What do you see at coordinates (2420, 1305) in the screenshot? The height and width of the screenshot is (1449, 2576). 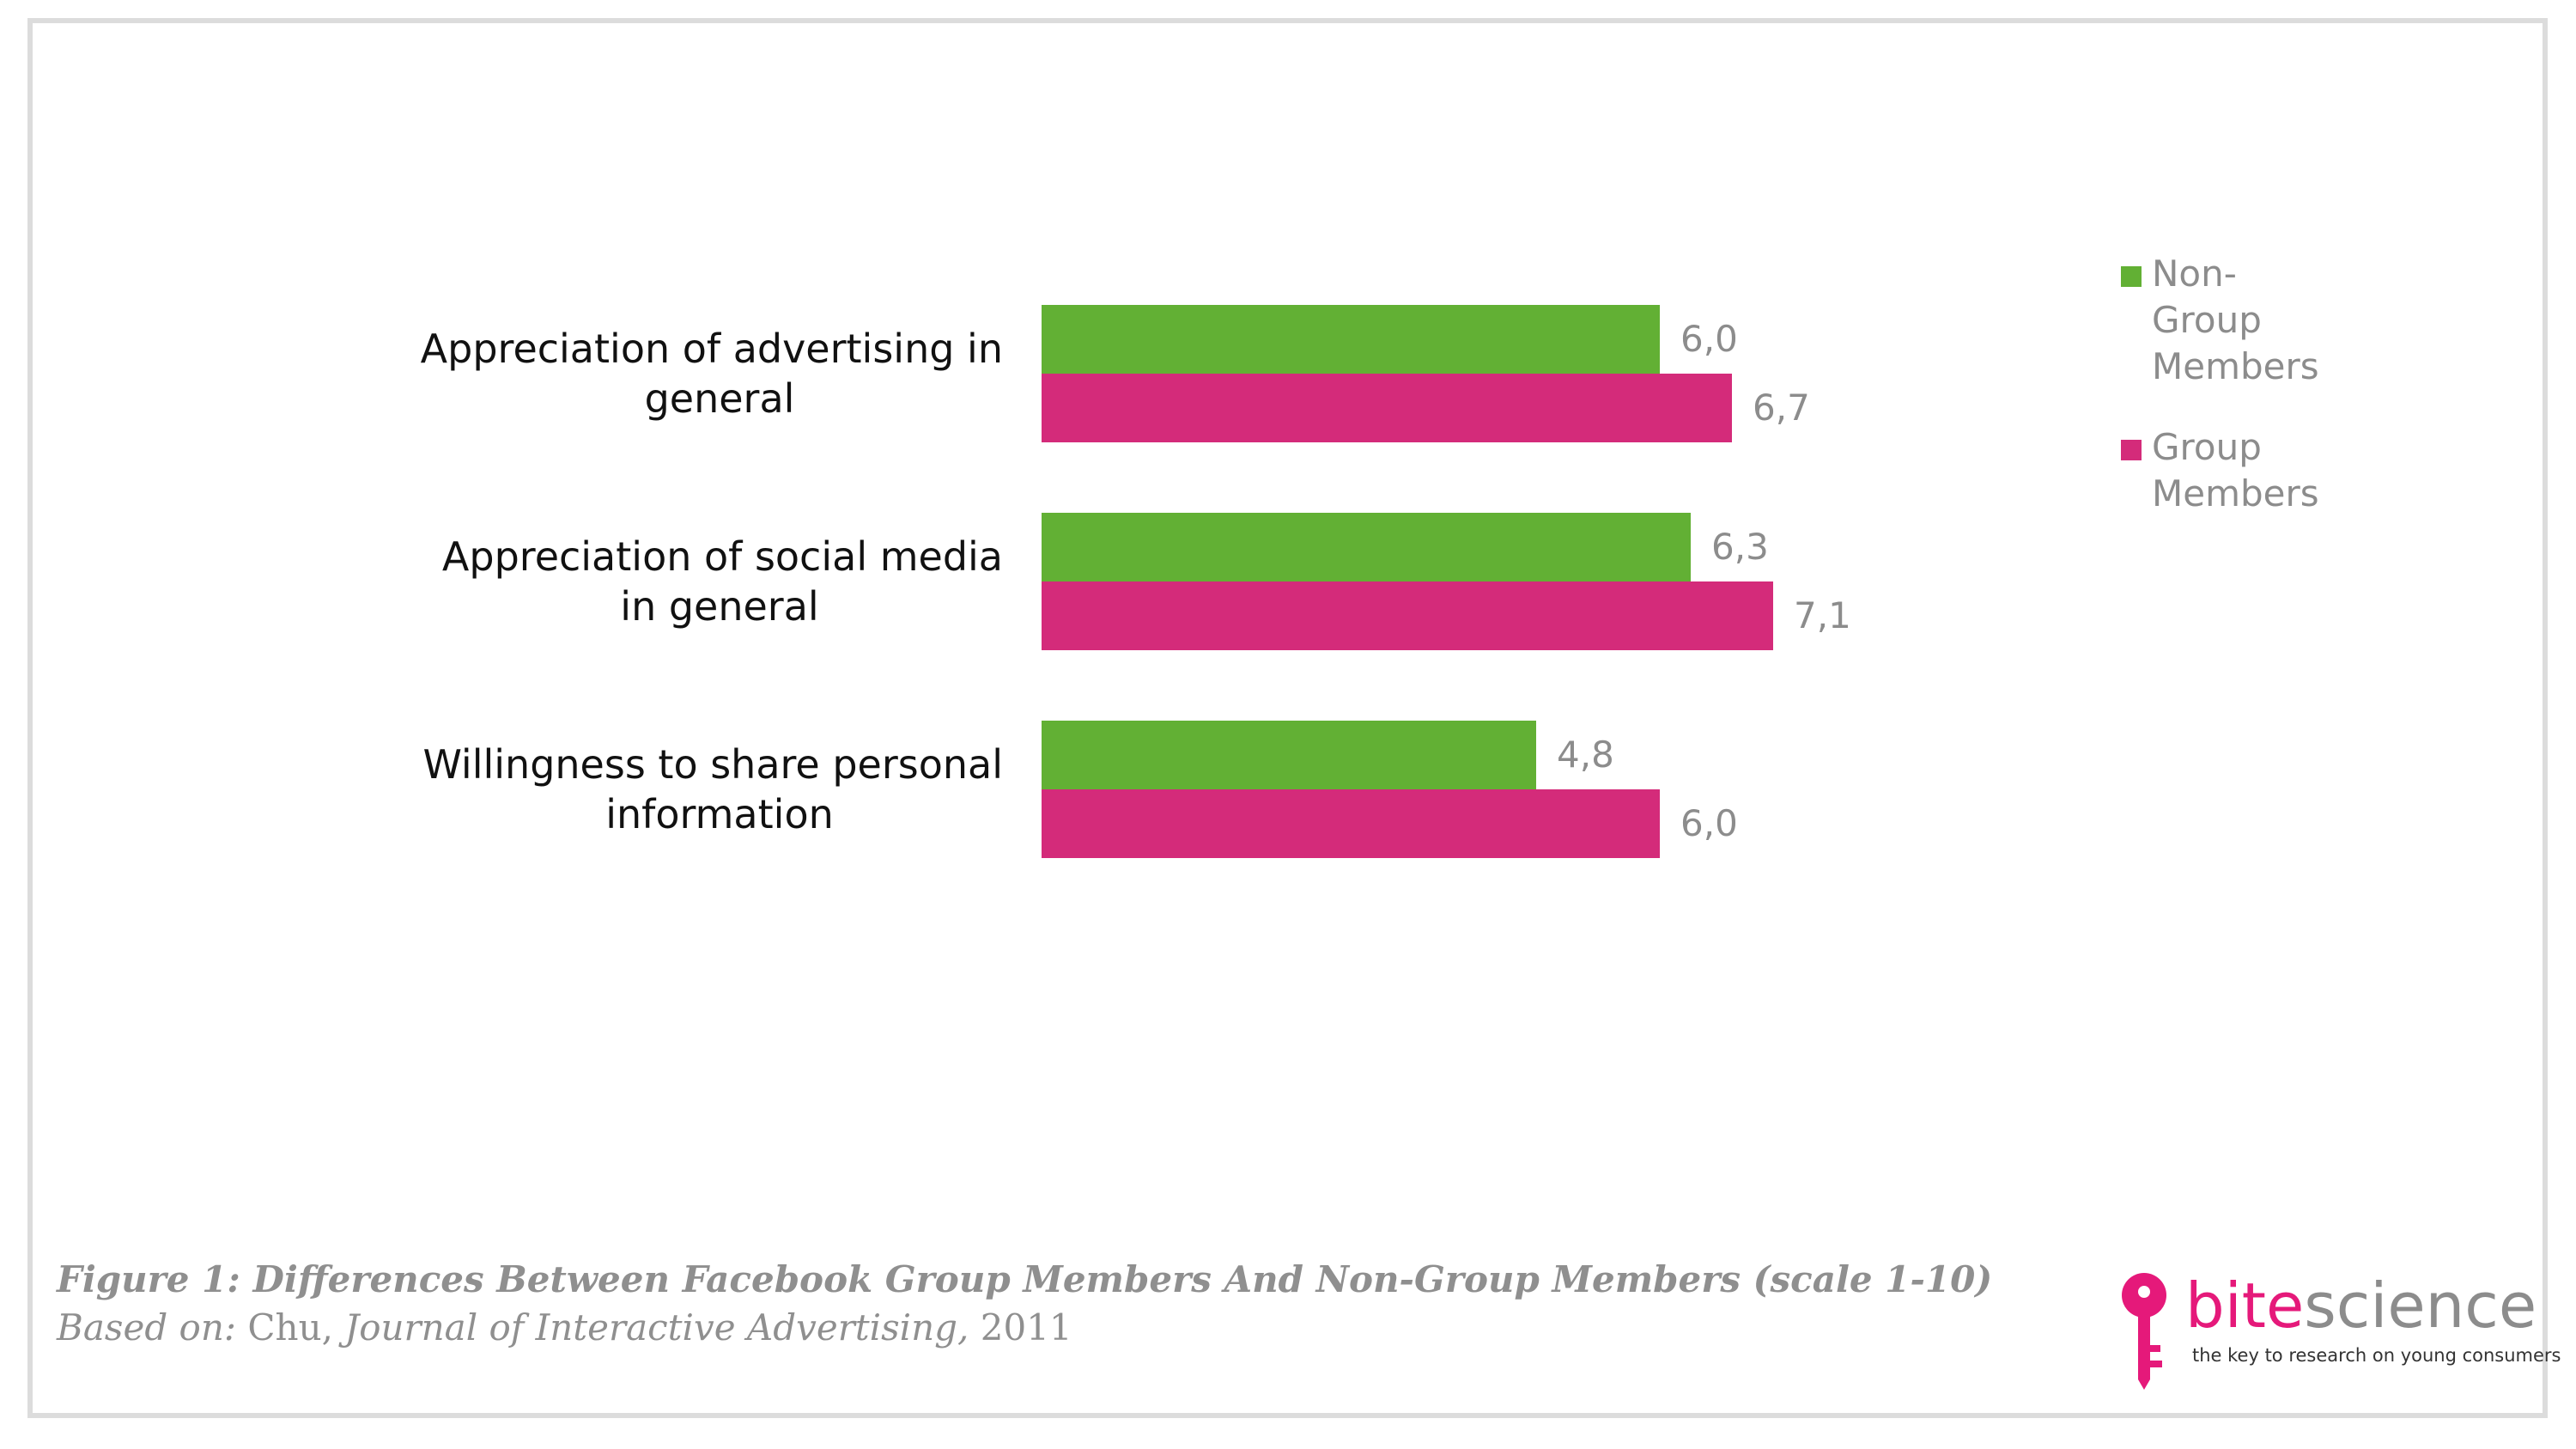 I see `logo-science: science` at bounding box center [2420, 1305].